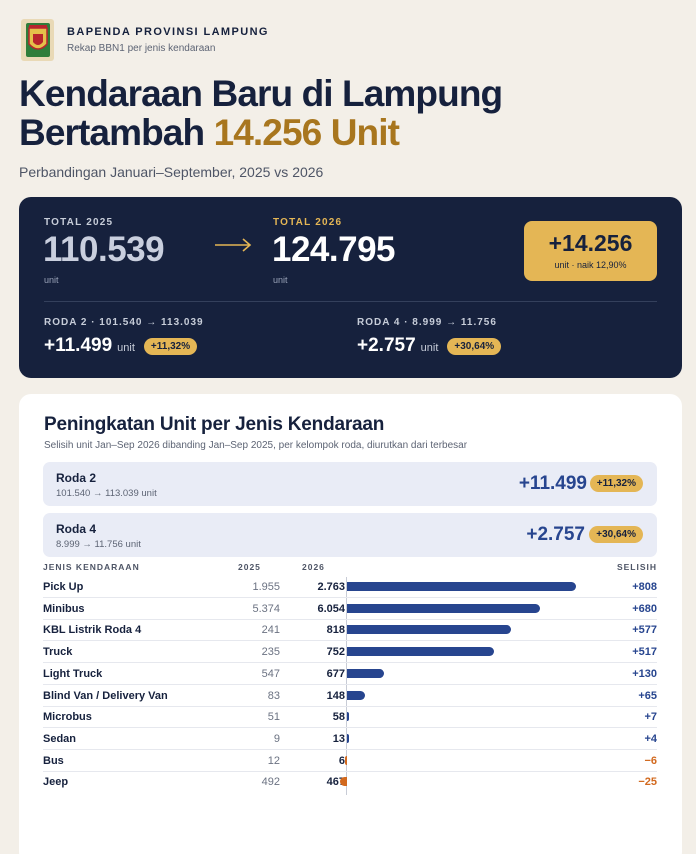  I want to click on total-2026-unit: unit, so click(280, 280).